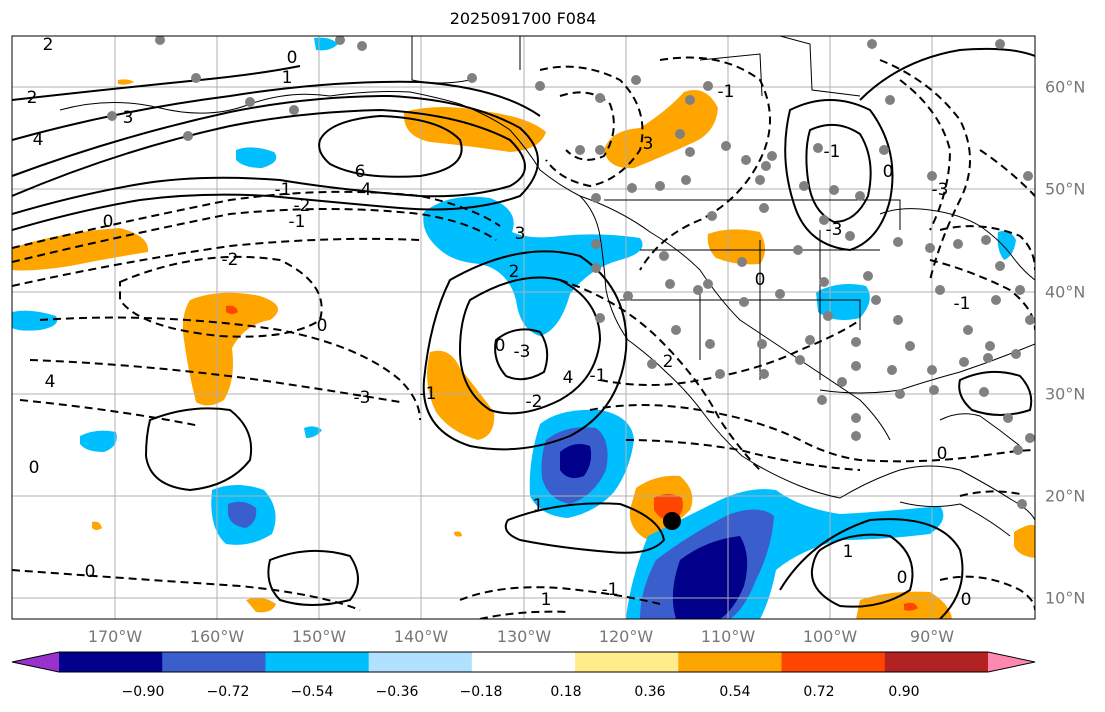  Describe the element at coordinates (481, 692) in the screenshot. I see `colorbar-tick-label: −0.18` at that location.